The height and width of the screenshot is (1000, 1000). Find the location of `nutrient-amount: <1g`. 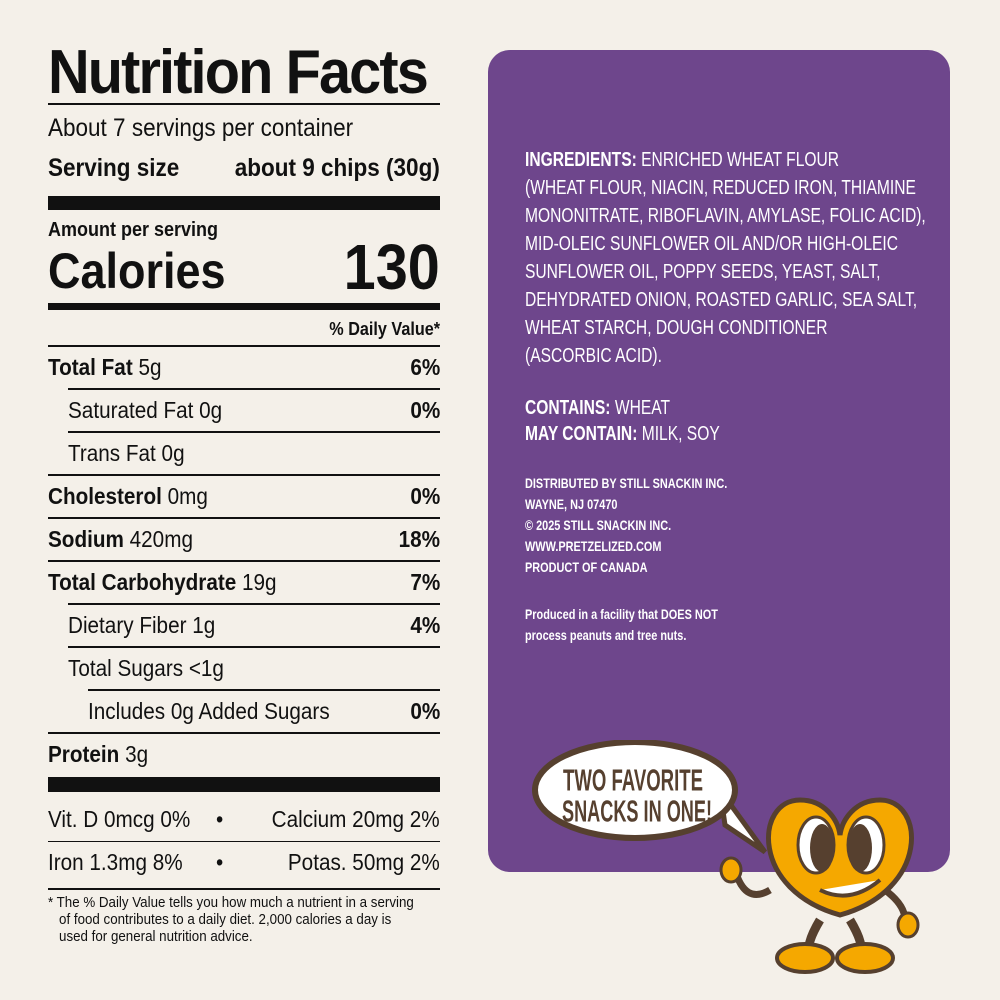

nutrient-amount: <1g is located at coordinates (206, 668).